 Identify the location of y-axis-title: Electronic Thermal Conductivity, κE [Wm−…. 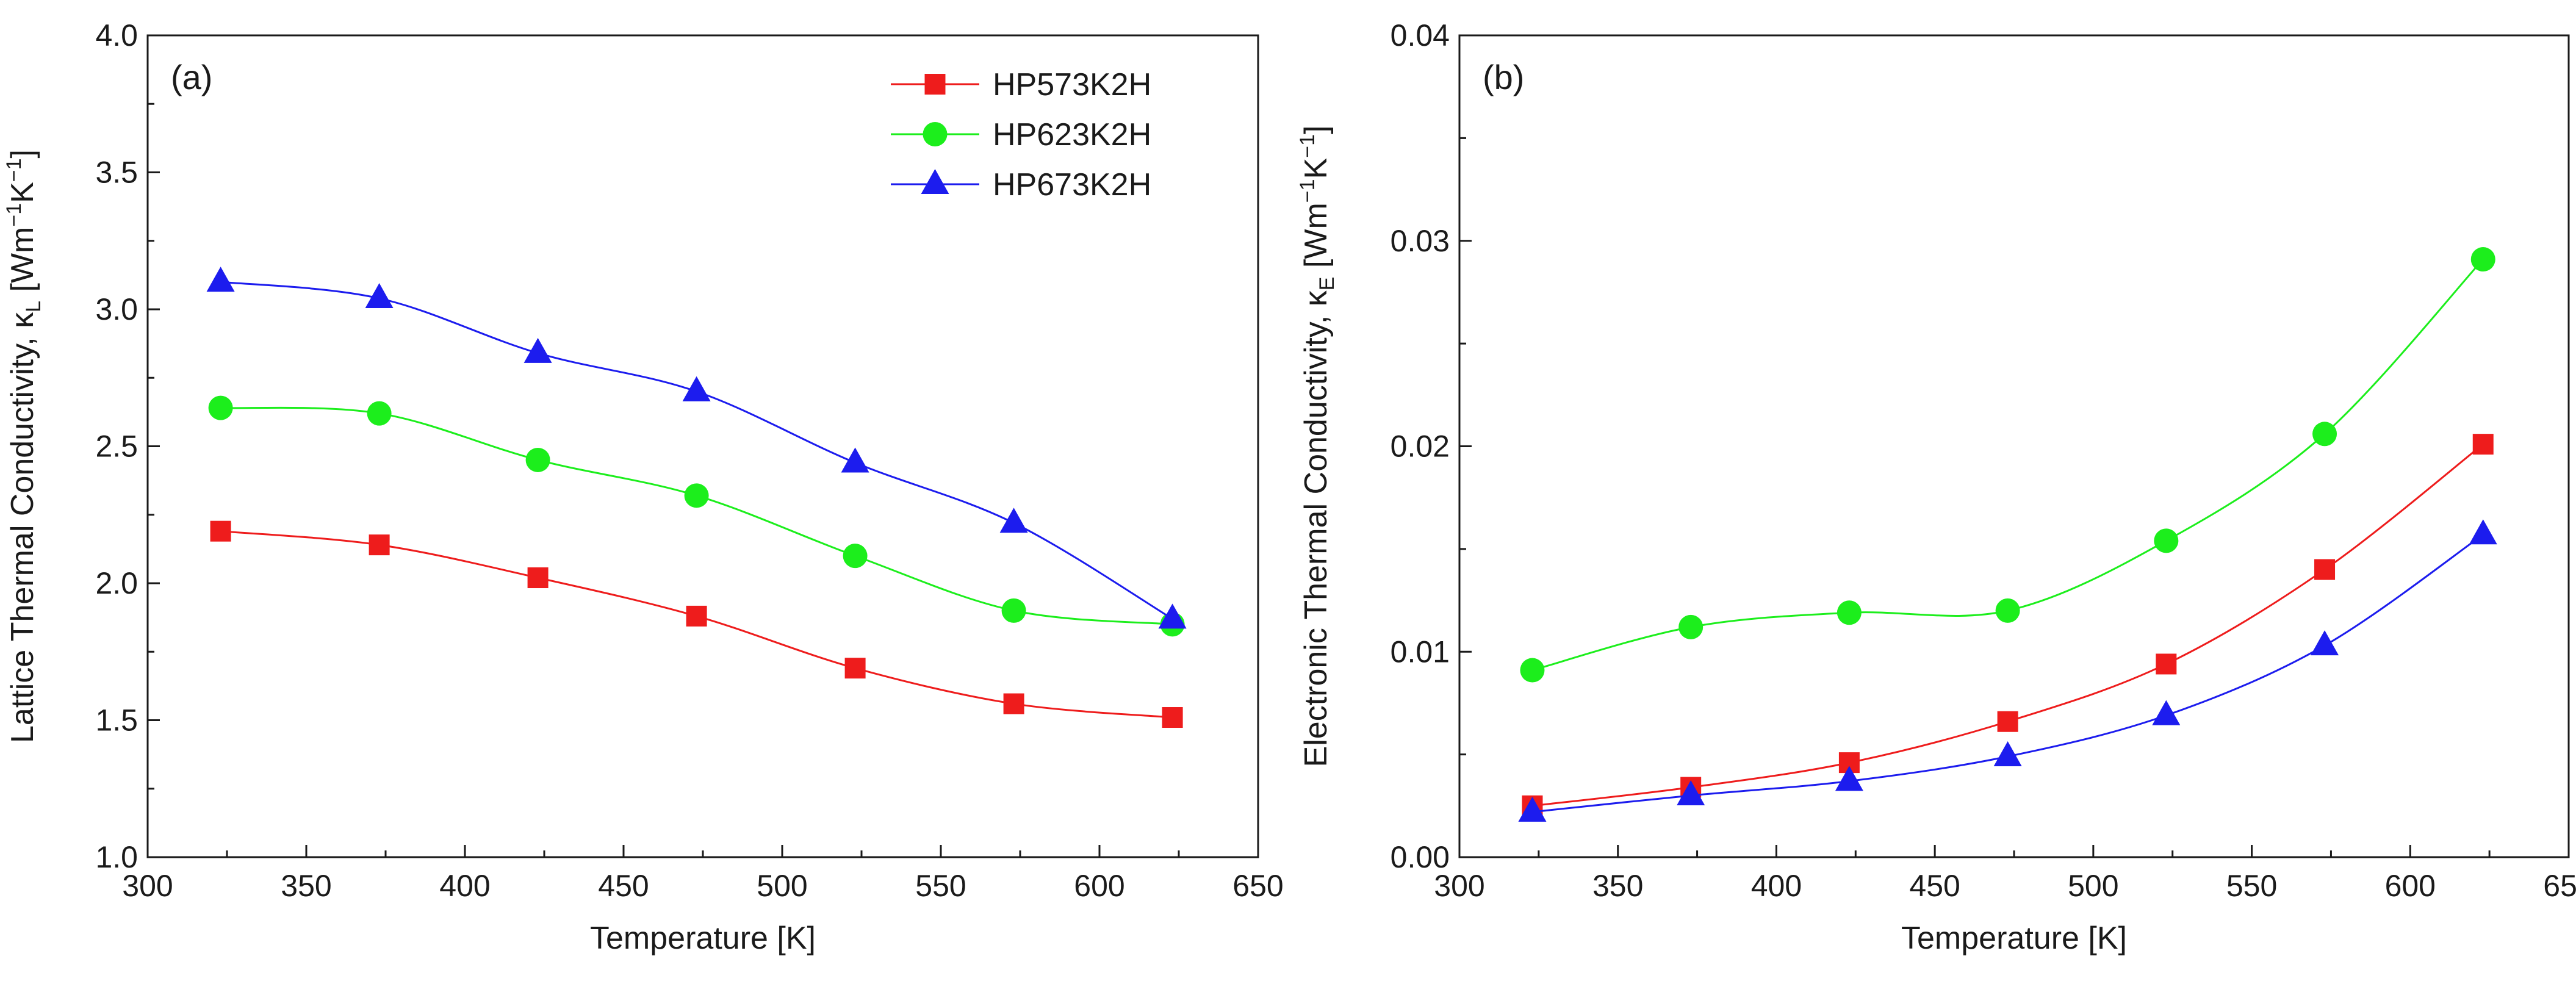
(1318, 446).